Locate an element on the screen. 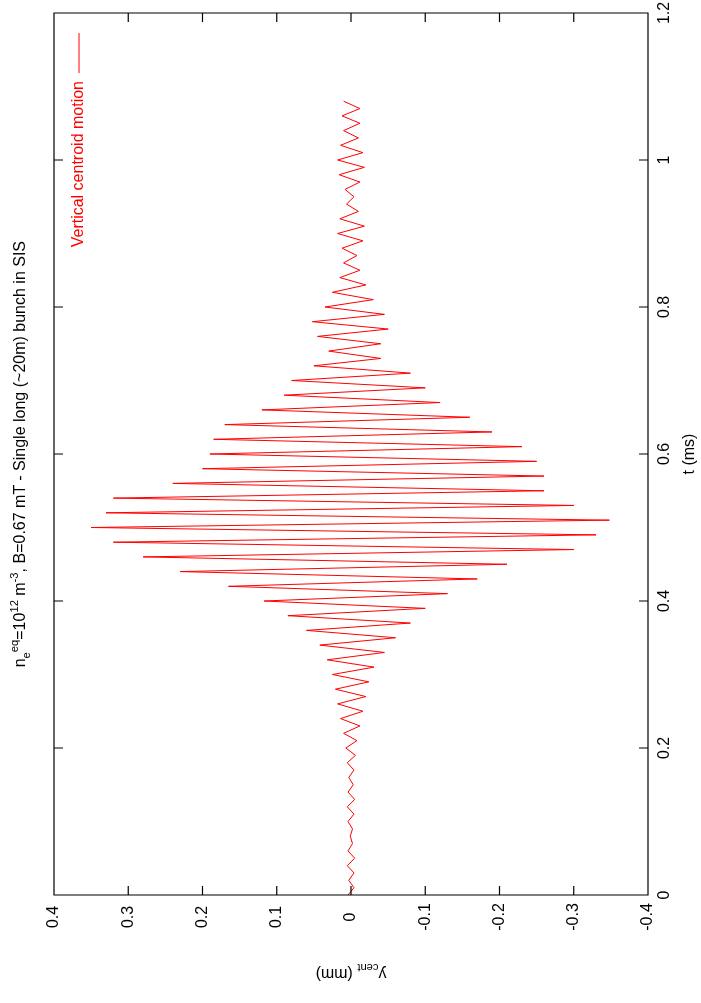  x-tick-label: -0.4 is located at coordinates (647, 917).